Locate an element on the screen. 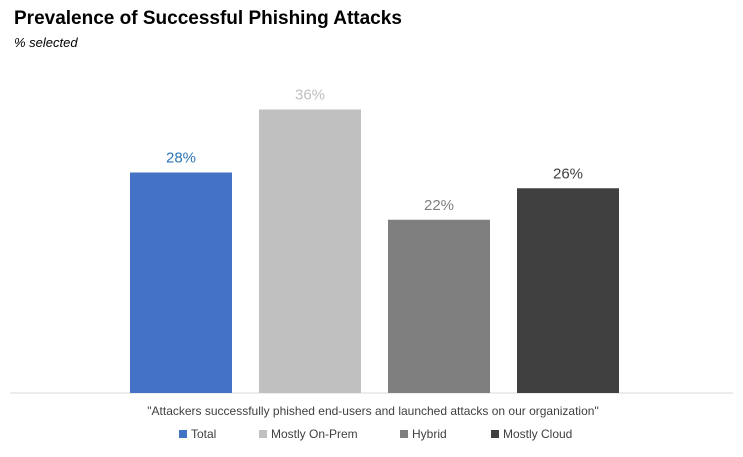 Image resolution: width=743 pixels, height=457 pixels. bar-hybrid is located at coordinates (439, 306).